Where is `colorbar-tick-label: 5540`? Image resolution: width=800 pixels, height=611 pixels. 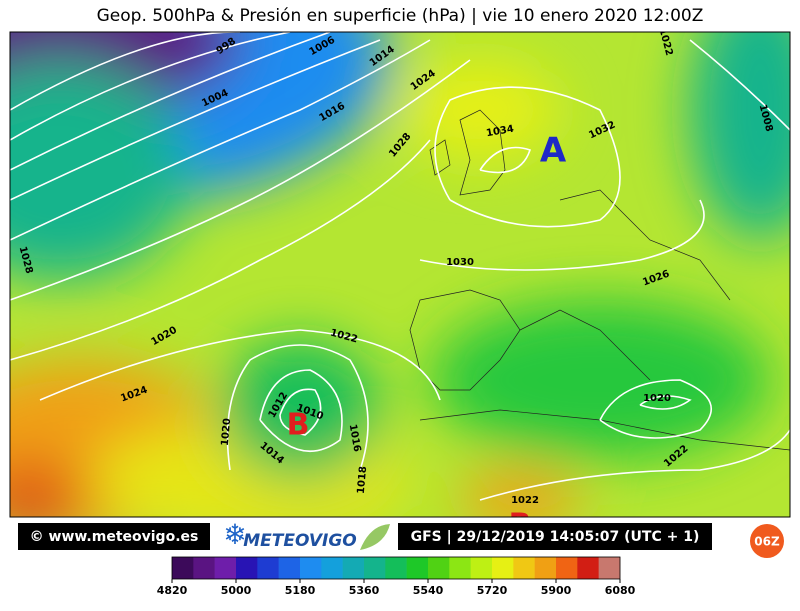 colorbar-tick-label: 5540 is located at coordinates (428, 590).